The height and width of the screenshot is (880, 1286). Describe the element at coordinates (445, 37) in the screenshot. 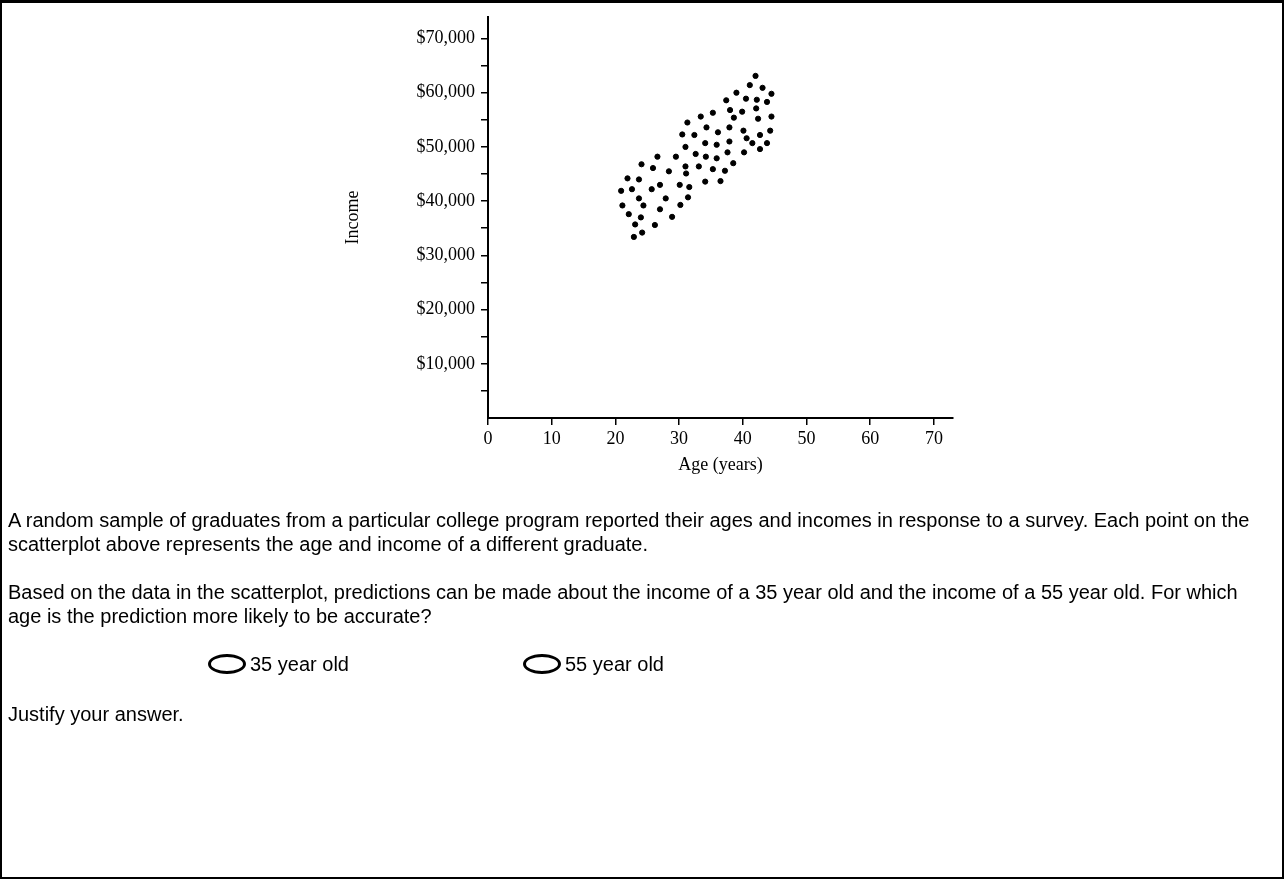

I see `y-tick-label: $70,000` at that location.